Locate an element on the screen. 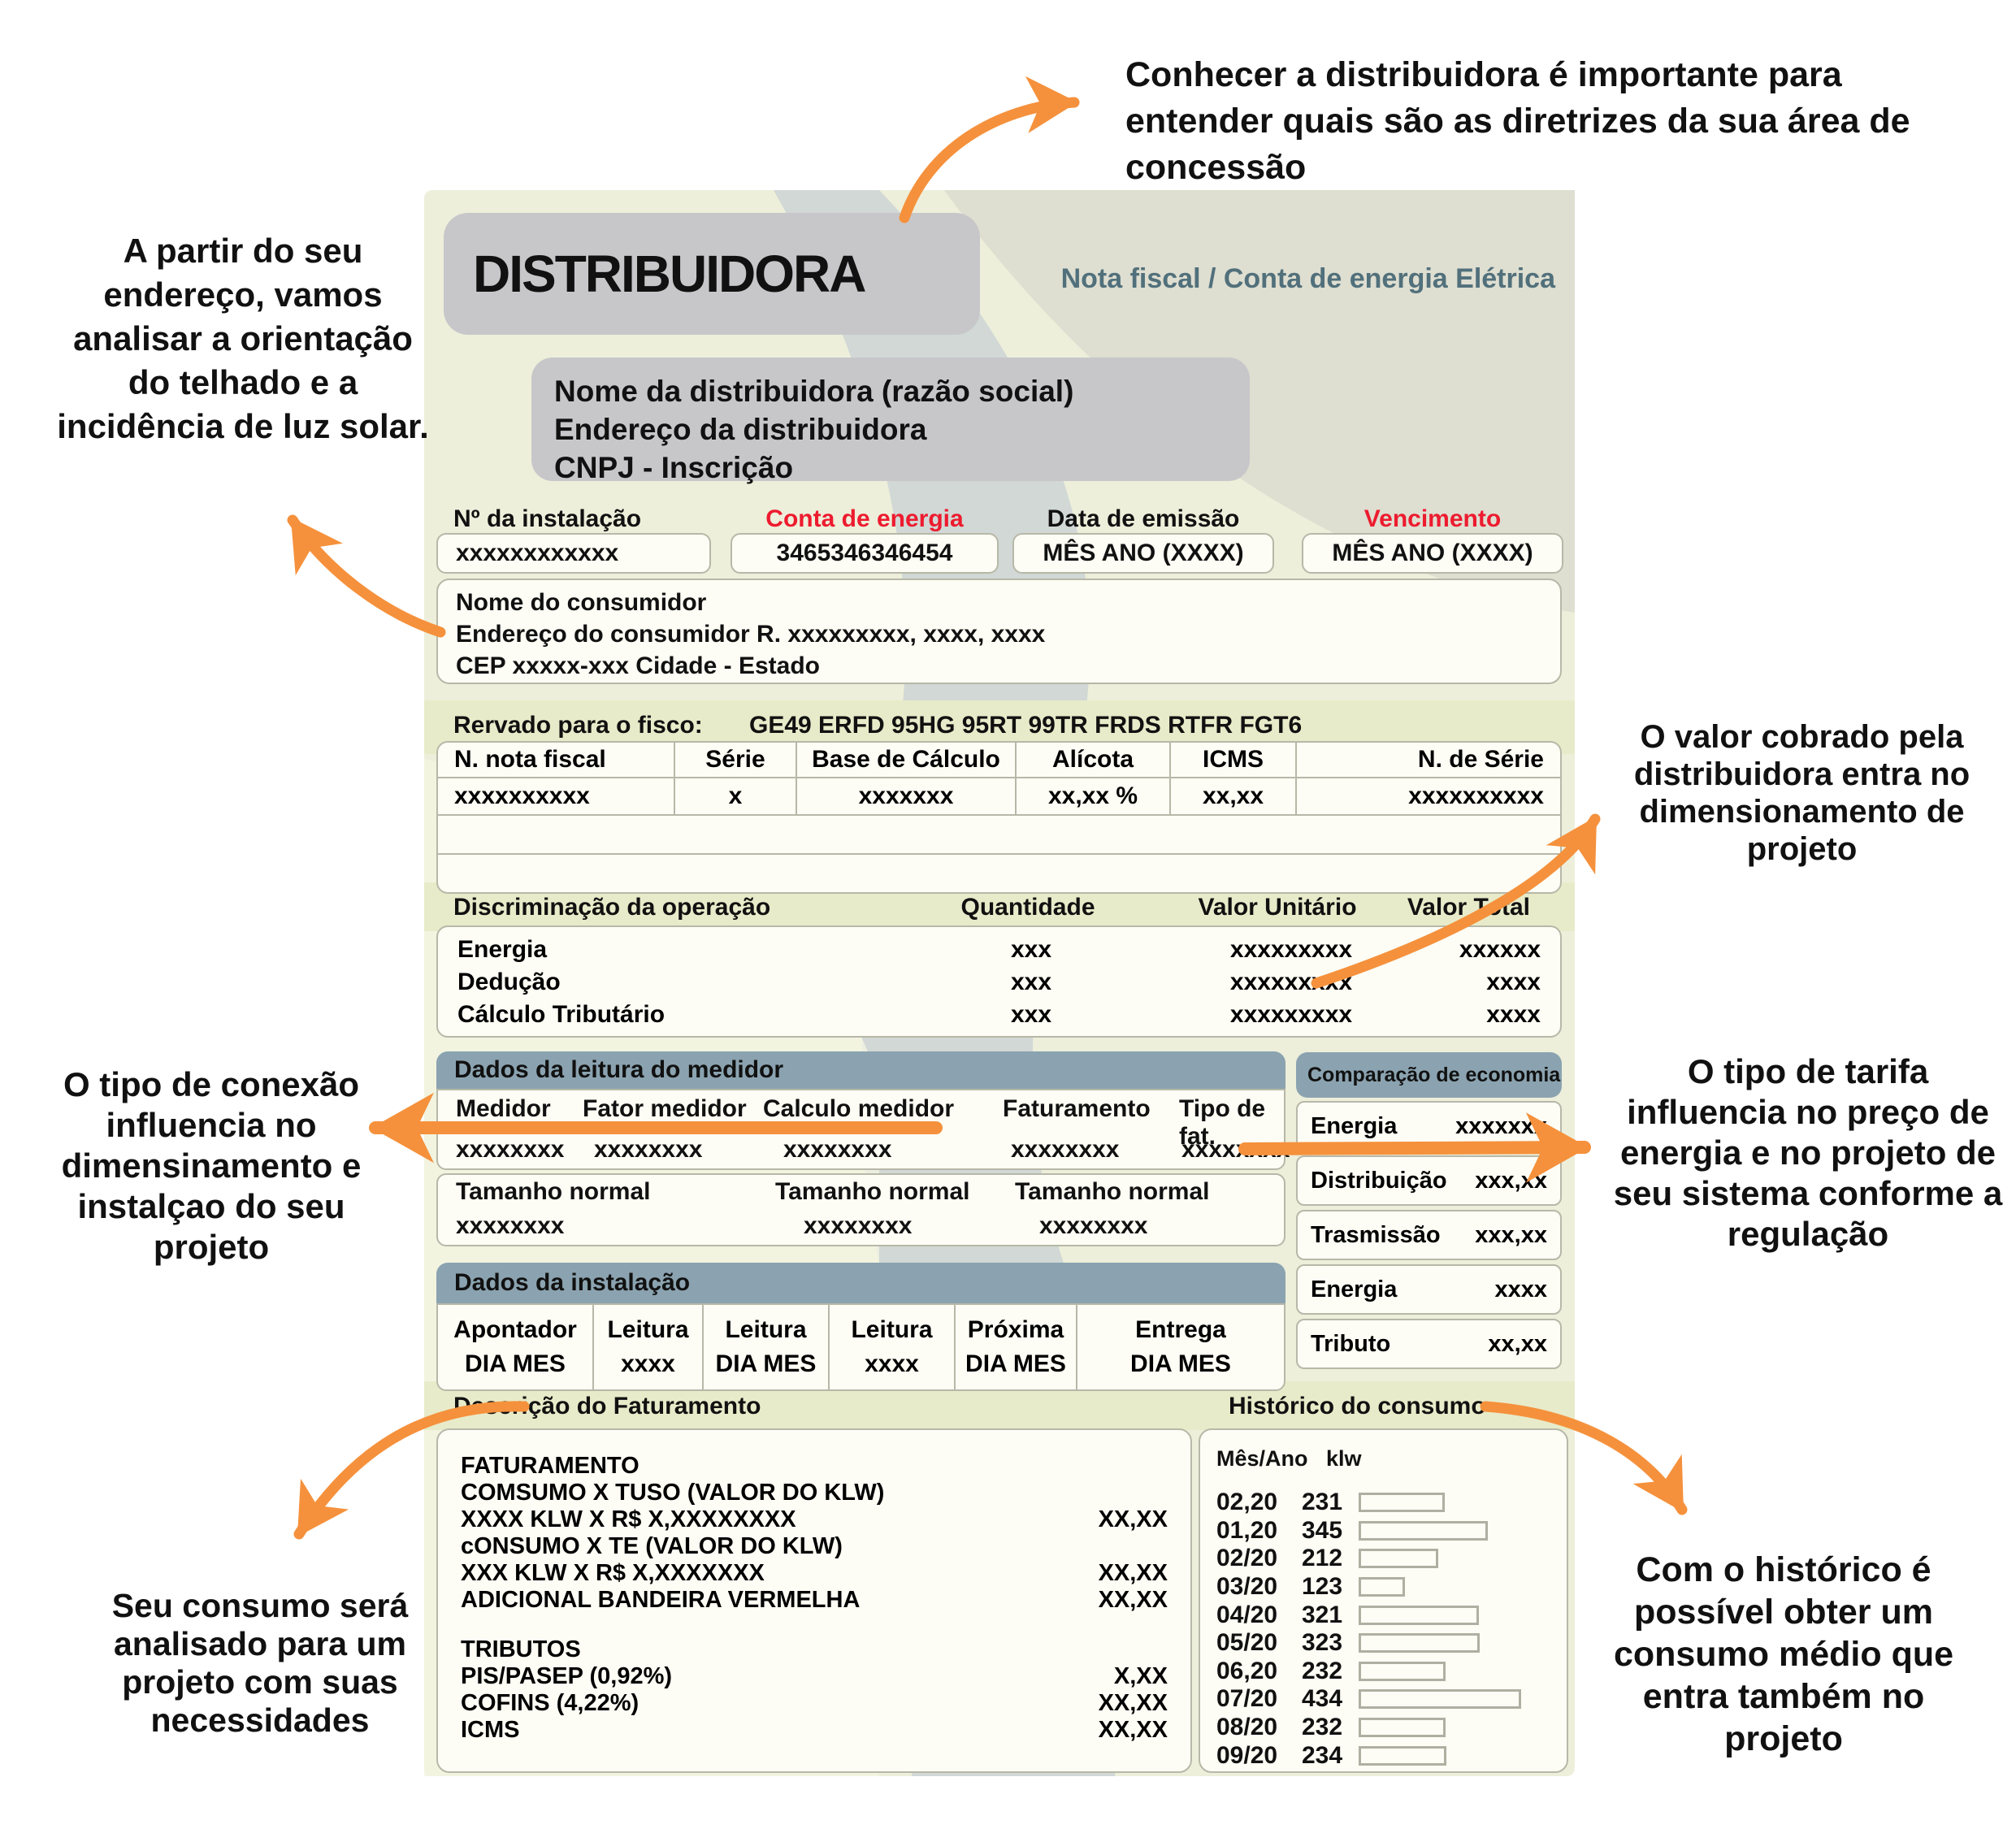 The width and height of the screenshot is (2016, 1829). distributor-logo-box: DISTRIBUIDORA is located at coordinates (712, 274).